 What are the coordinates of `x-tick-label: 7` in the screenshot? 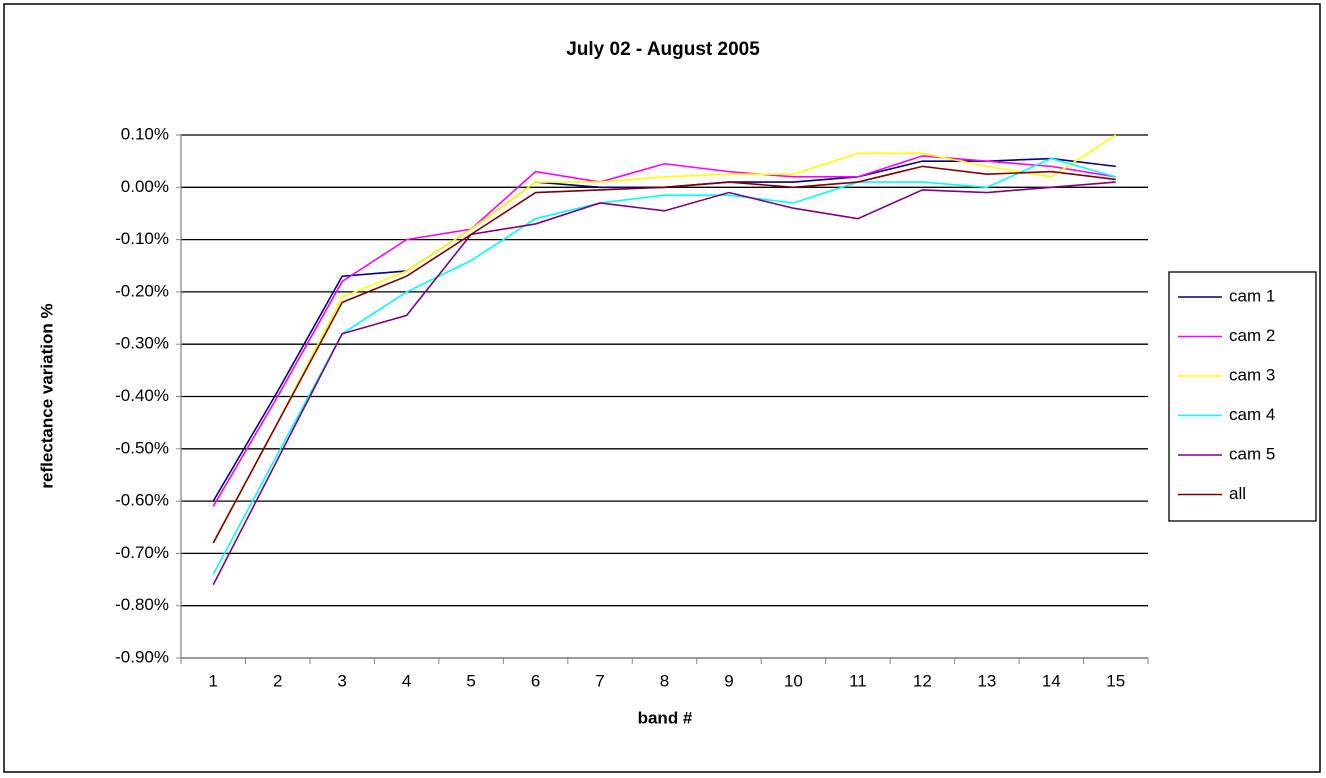 It's located at (599, 680).